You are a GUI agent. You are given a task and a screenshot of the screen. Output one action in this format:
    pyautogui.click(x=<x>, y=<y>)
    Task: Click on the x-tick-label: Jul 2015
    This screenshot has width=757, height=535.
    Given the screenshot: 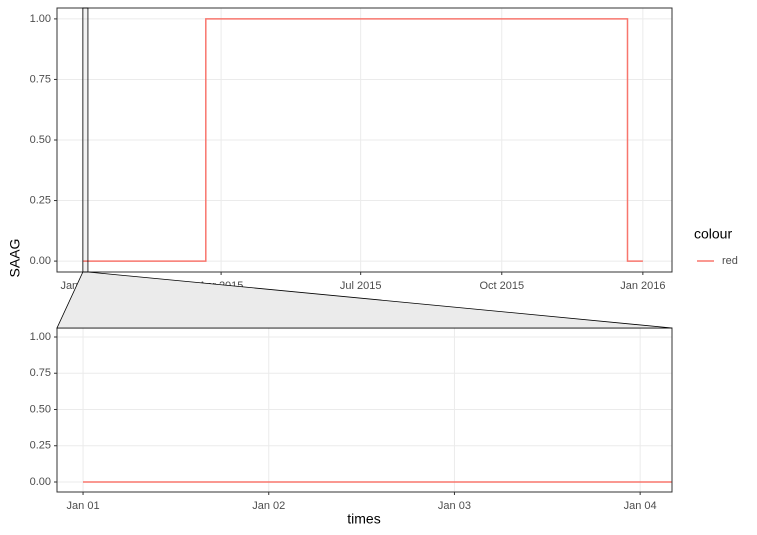 What is the action you would take?
    pyautogui.click(x=361, y=286)
    